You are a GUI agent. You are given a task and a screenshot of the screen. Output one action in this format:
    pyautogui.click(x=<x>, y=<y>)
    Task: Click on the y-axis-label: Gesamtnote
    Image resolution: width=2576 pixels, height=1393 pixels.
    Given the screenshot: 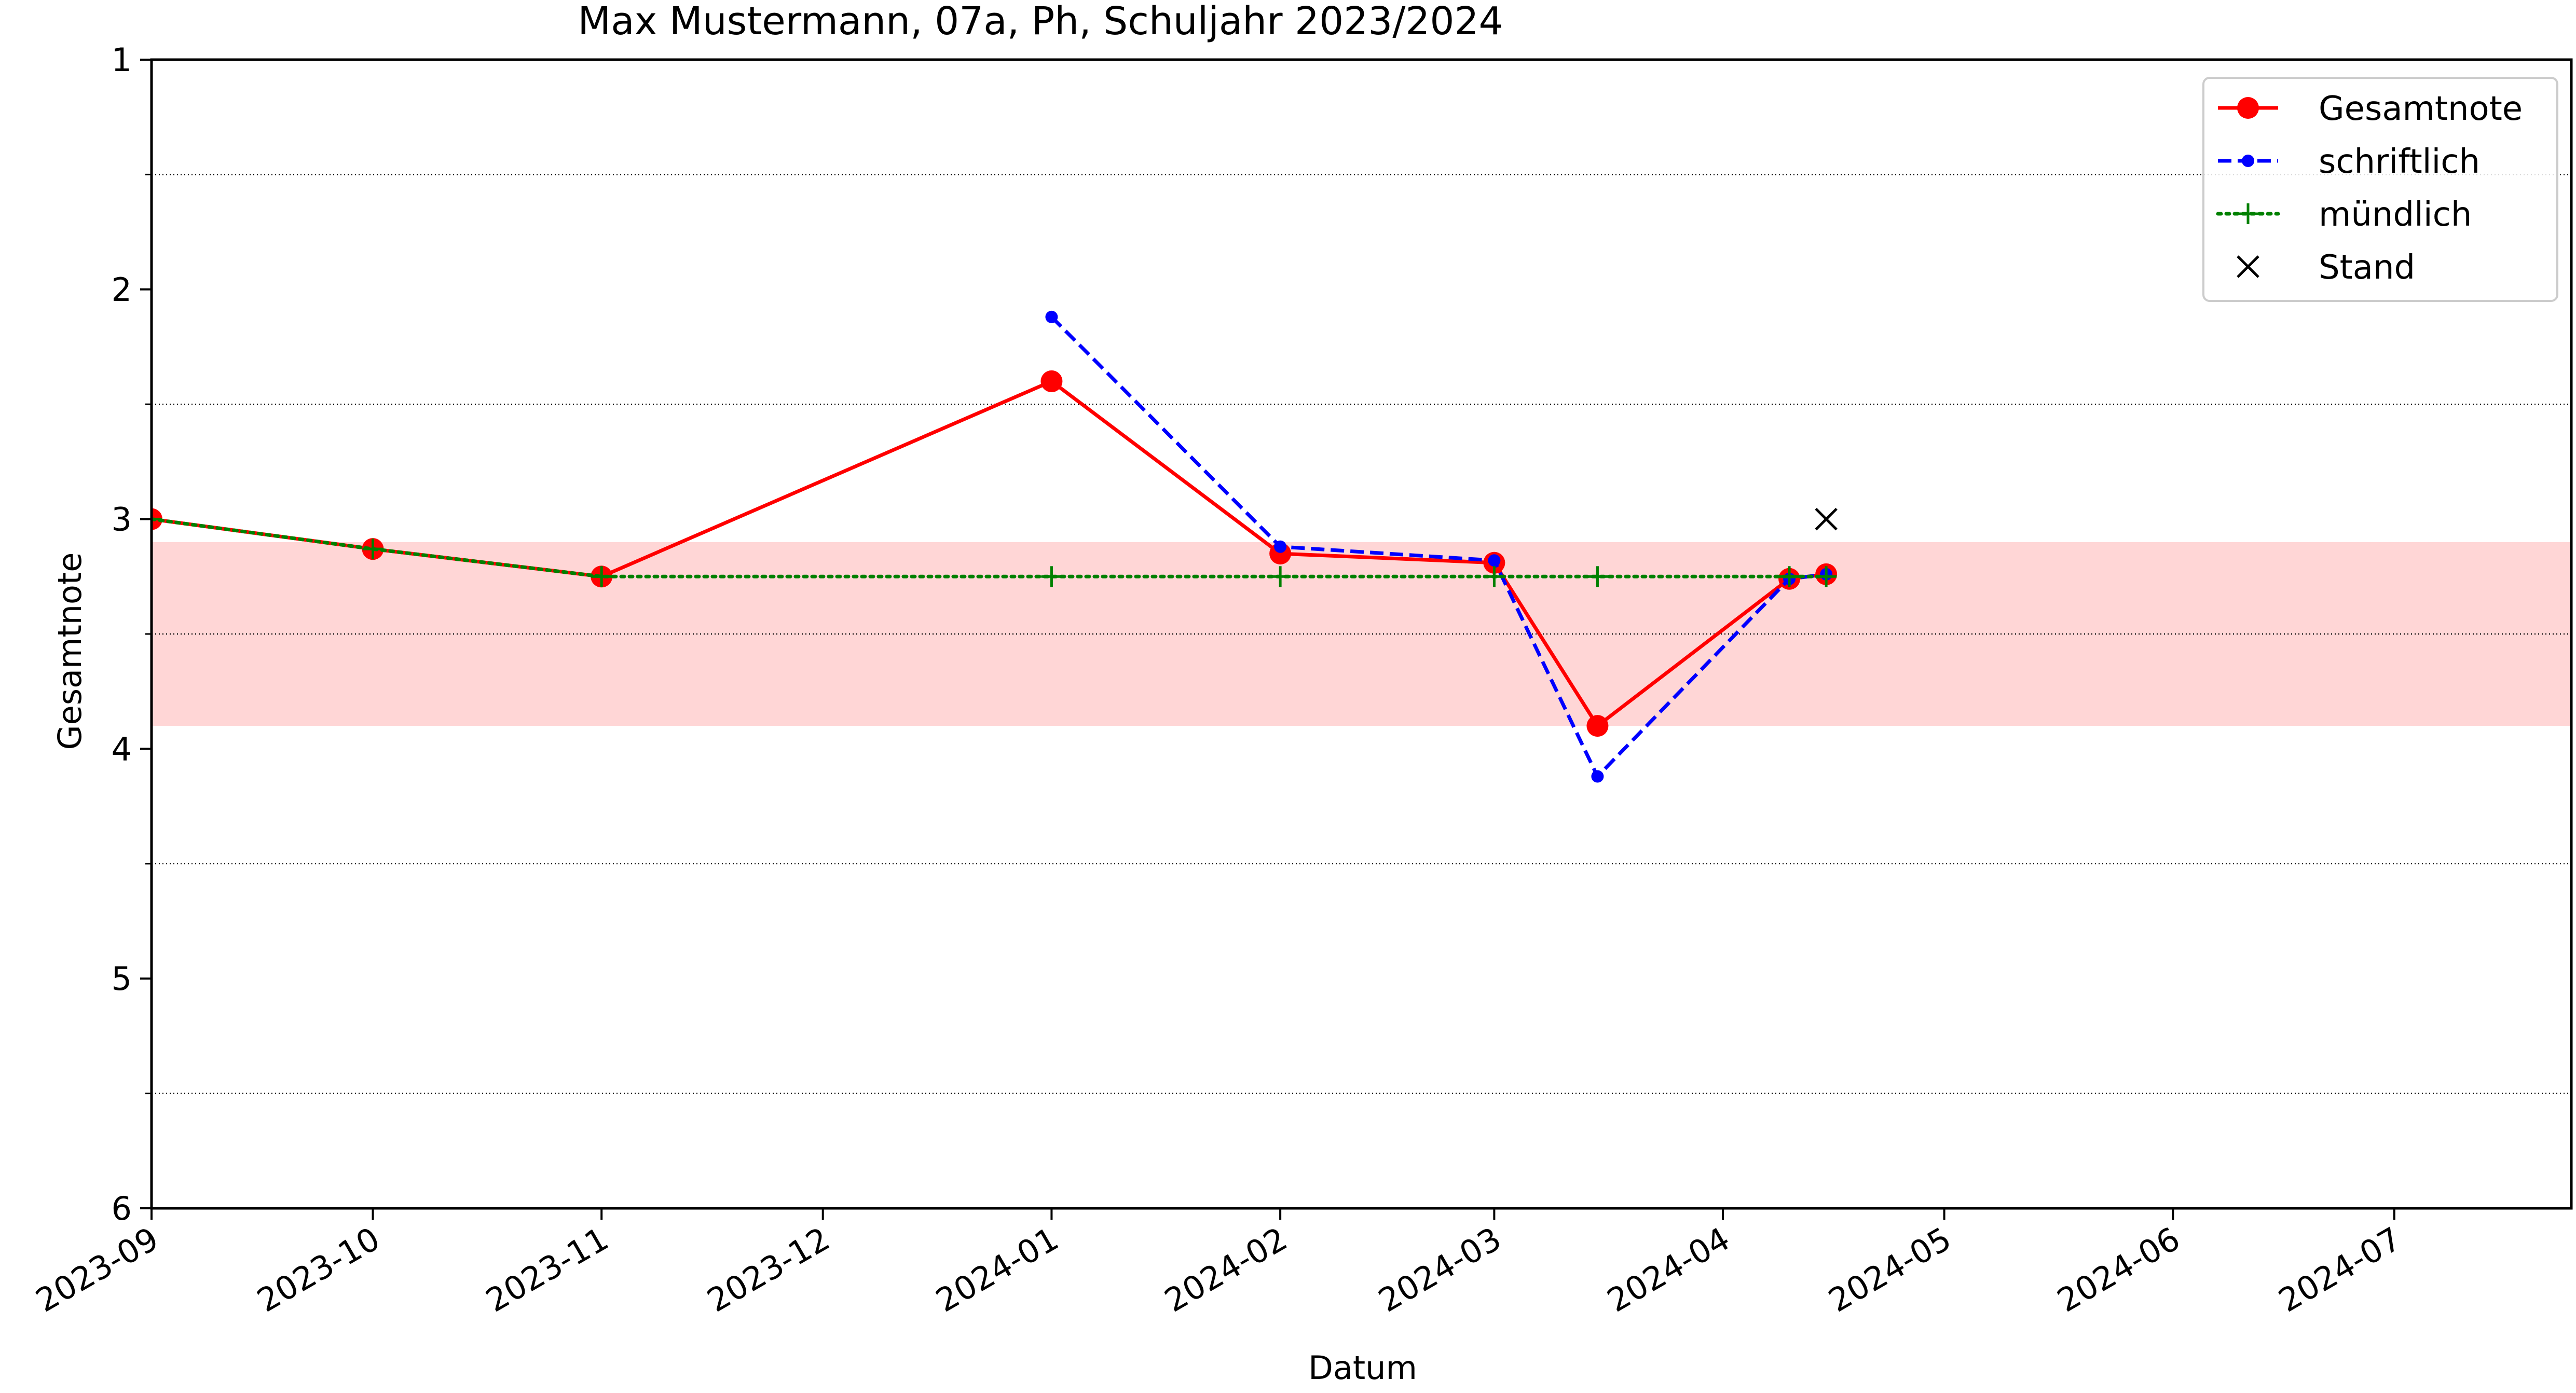 What is the action you would take?
    pyautogui.click(x=70, y=651)
    